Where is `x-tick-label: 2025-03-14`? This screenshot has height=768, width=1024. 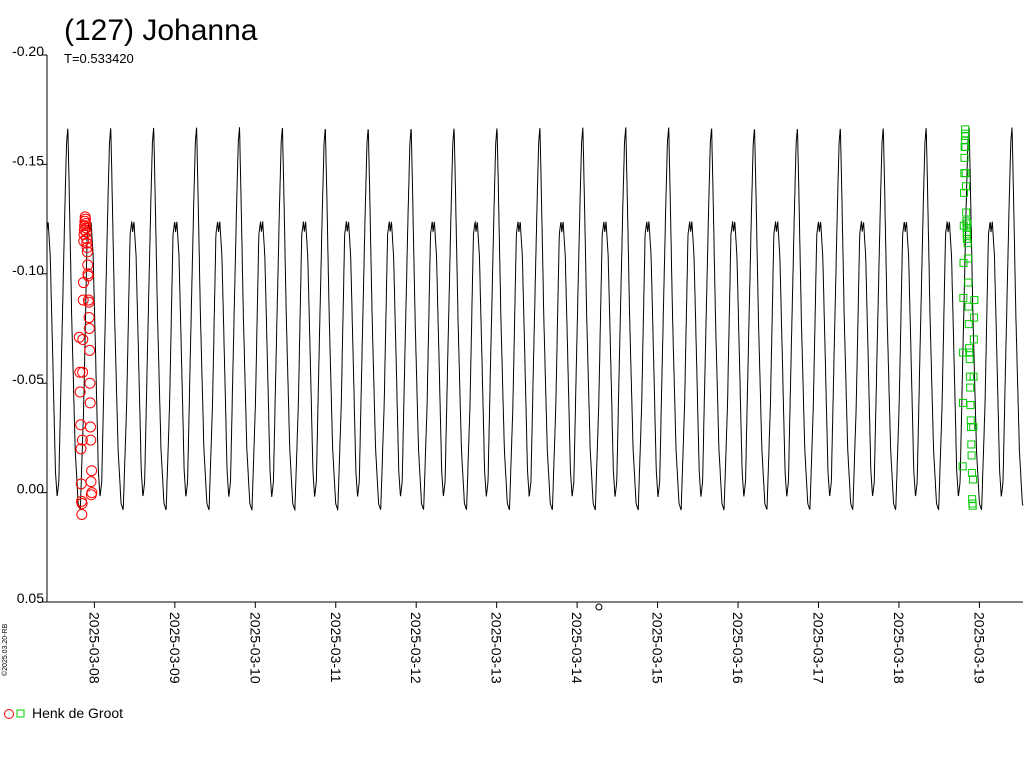
x-tick-label: 2025-03-14 is located at coordinates (577, 648).